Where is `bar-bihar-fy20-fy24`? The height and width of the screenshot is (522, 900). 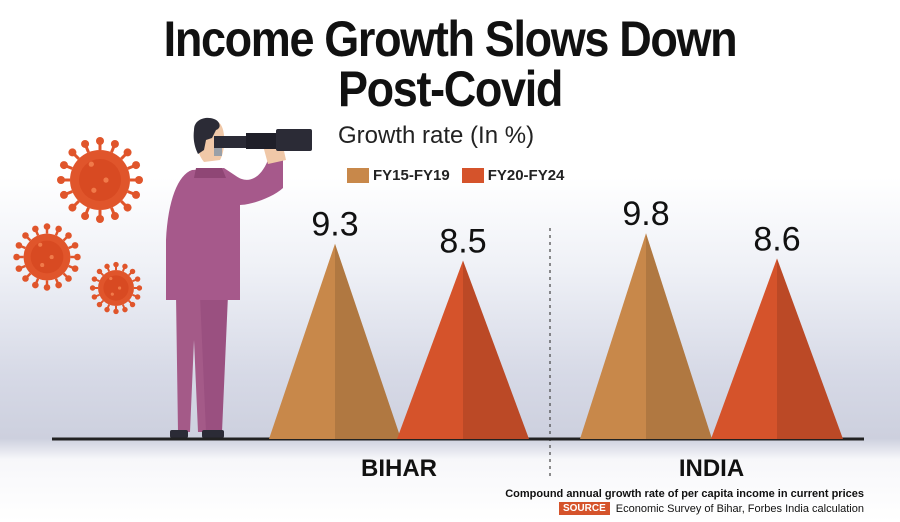 bar-bihar-fy20-fy24 is located at coordinates (463, 349).